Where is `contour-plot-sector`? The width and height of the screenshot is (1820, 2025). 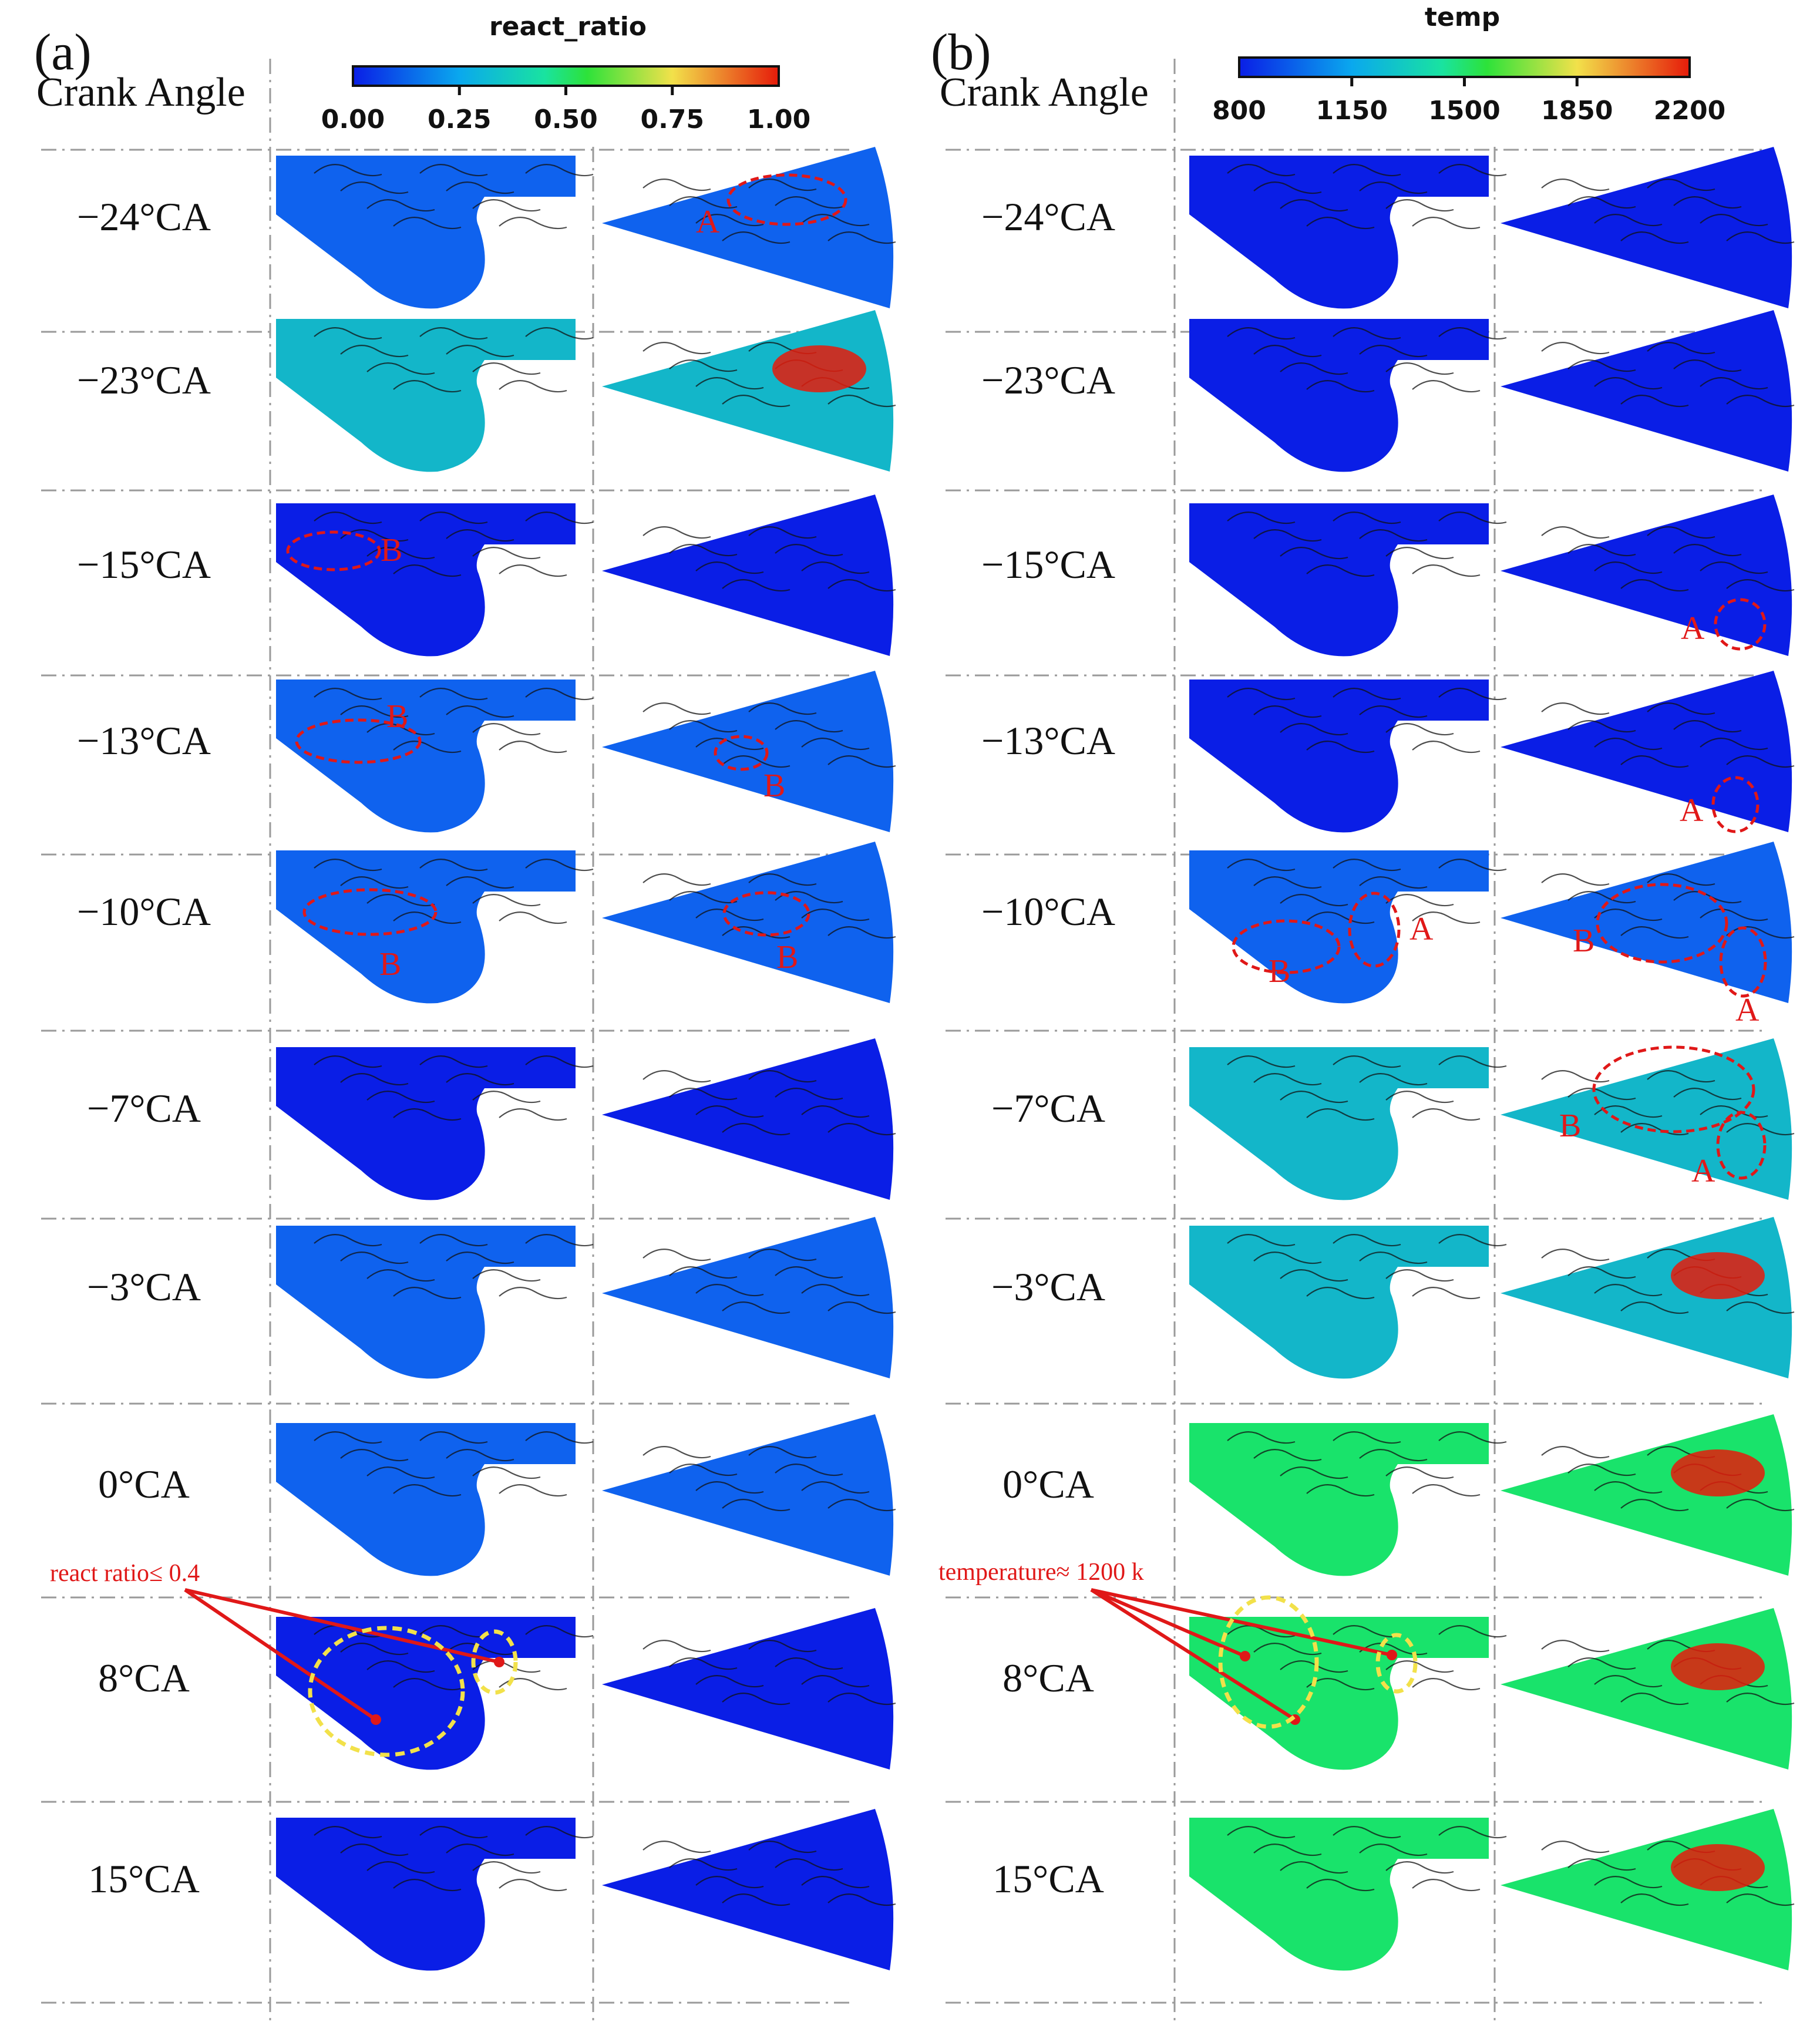 contour-plot-sector is located at coordinates (749, 1119).